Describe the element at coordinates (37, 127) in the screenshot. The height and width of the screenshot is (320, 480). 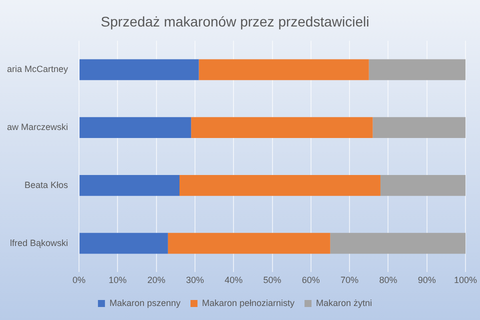
I see `y-tick-label: aw Marczewski` at that location.